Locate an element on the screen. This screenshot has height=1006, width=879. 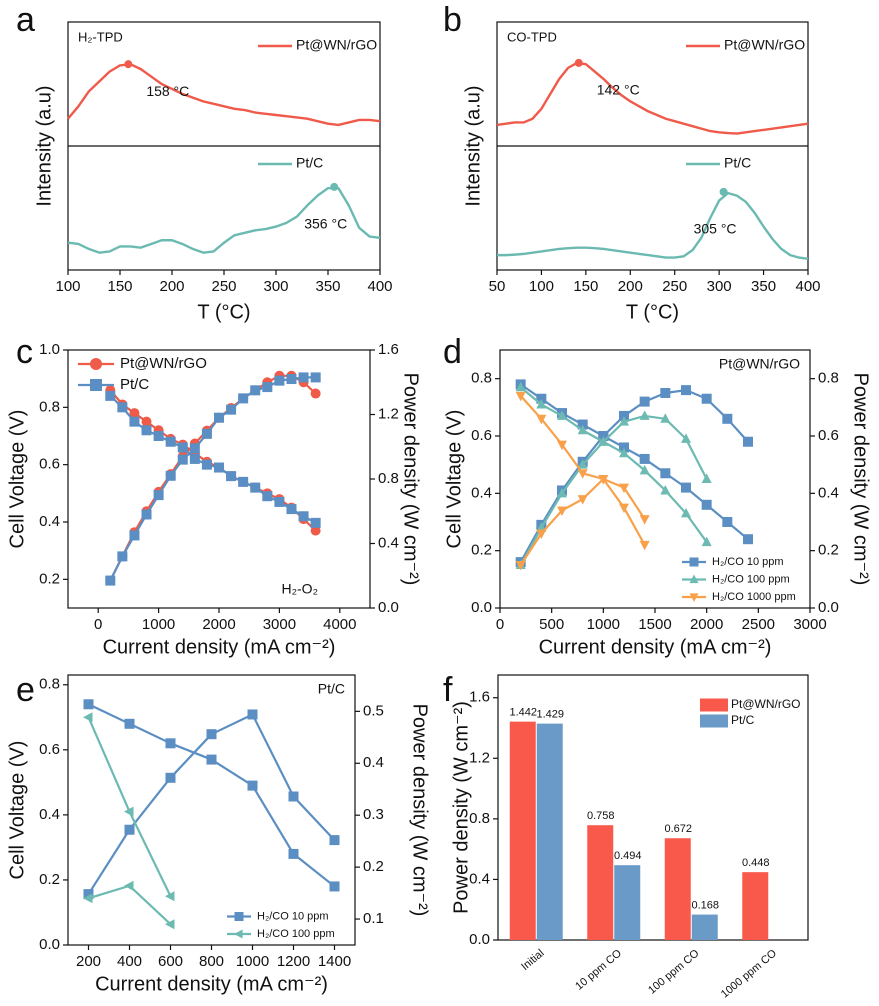
bar-value-label: 1.429 is located at coordinates (550, 715).